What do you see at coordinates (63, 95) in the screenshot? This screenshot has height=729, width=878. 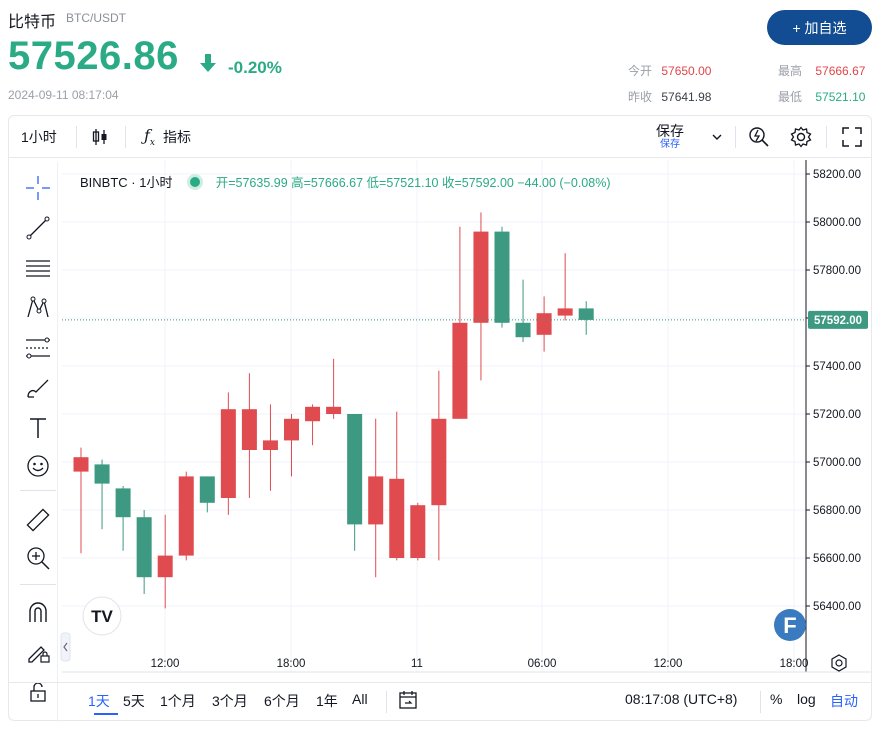 I see `price-timestamp: 2024-09-11 08:17:04` at bounding box center [63, 95].